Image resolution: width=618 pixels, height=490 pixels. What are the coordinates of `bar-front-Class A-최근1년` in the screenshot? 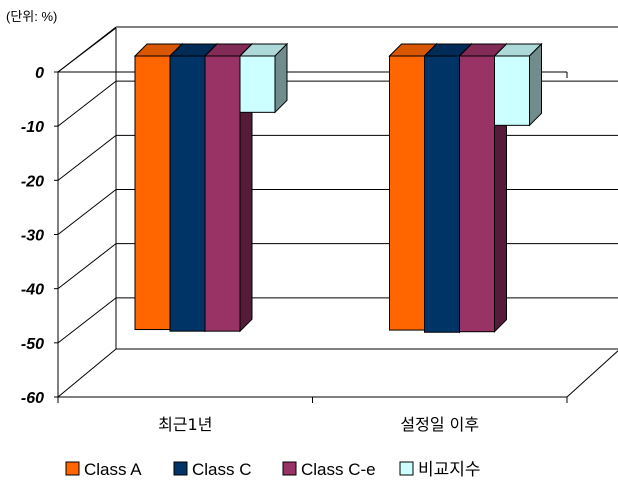 It's located at (152, 193).